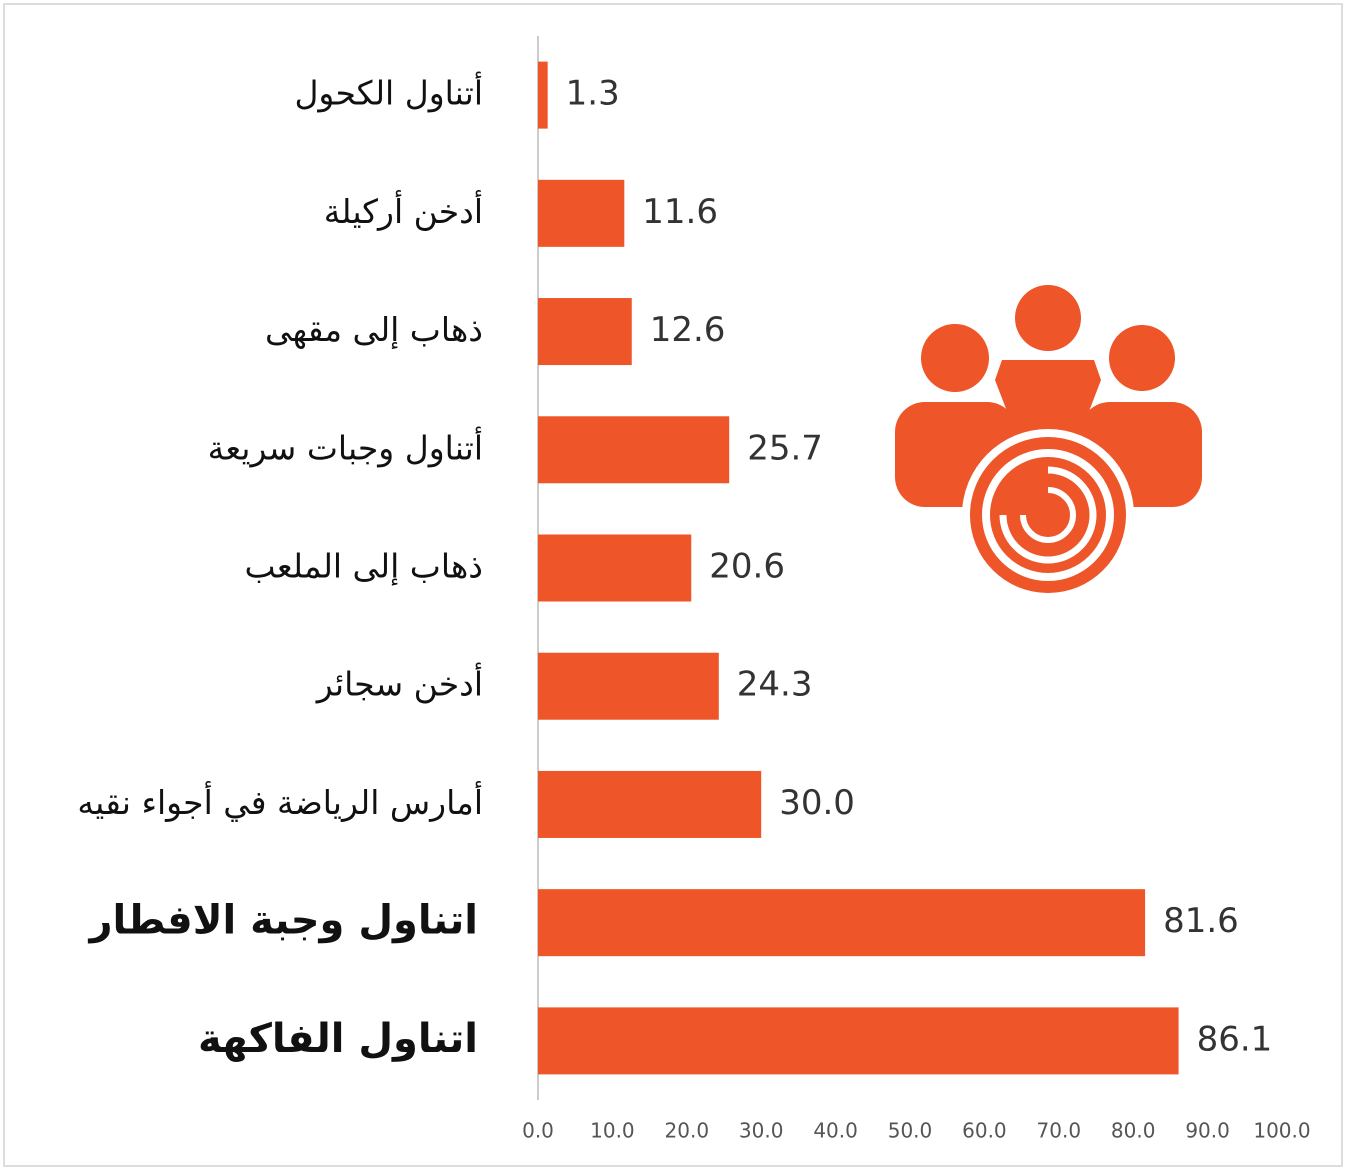 Image resolution: width=1355 pixels, height=1170 pixels. What do you see at coordinates (345, 446) in the screenshot?
I see `y-tick-label: أتناول وجبات سريعة` at bounding box center [345, 446].